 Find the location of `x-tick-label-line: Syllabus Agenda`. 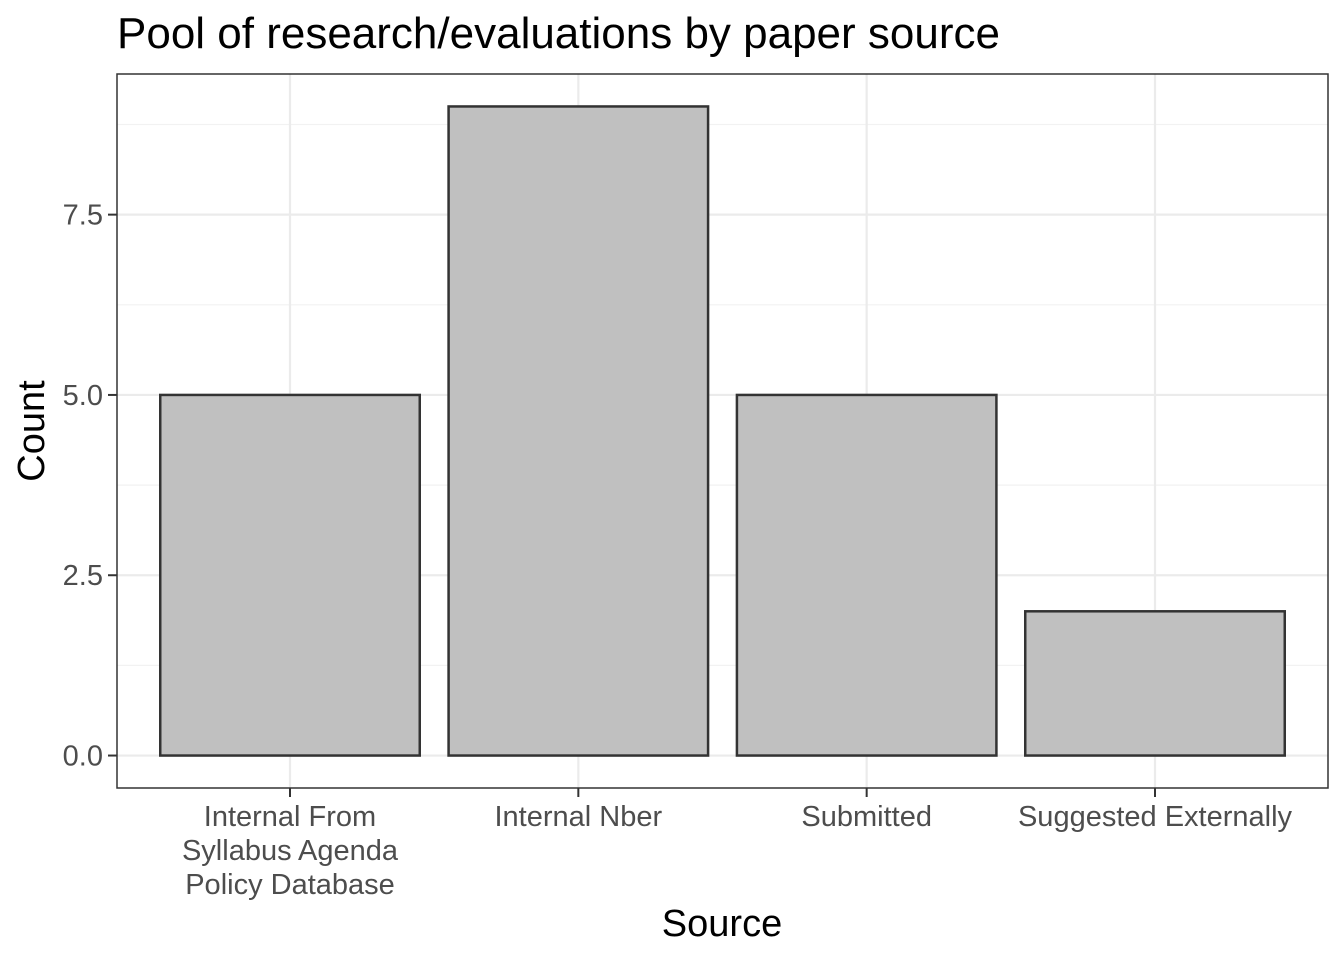

x-tick-label-line: Syllabus Agenda is located at coordinates (290, 851).